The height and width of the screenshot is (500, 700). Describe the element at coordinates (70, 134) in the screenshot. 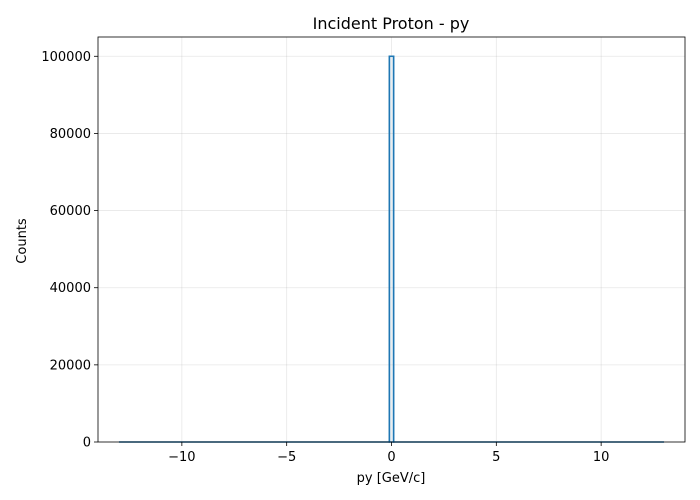

I see `y-tick-label: 80000` at that location.